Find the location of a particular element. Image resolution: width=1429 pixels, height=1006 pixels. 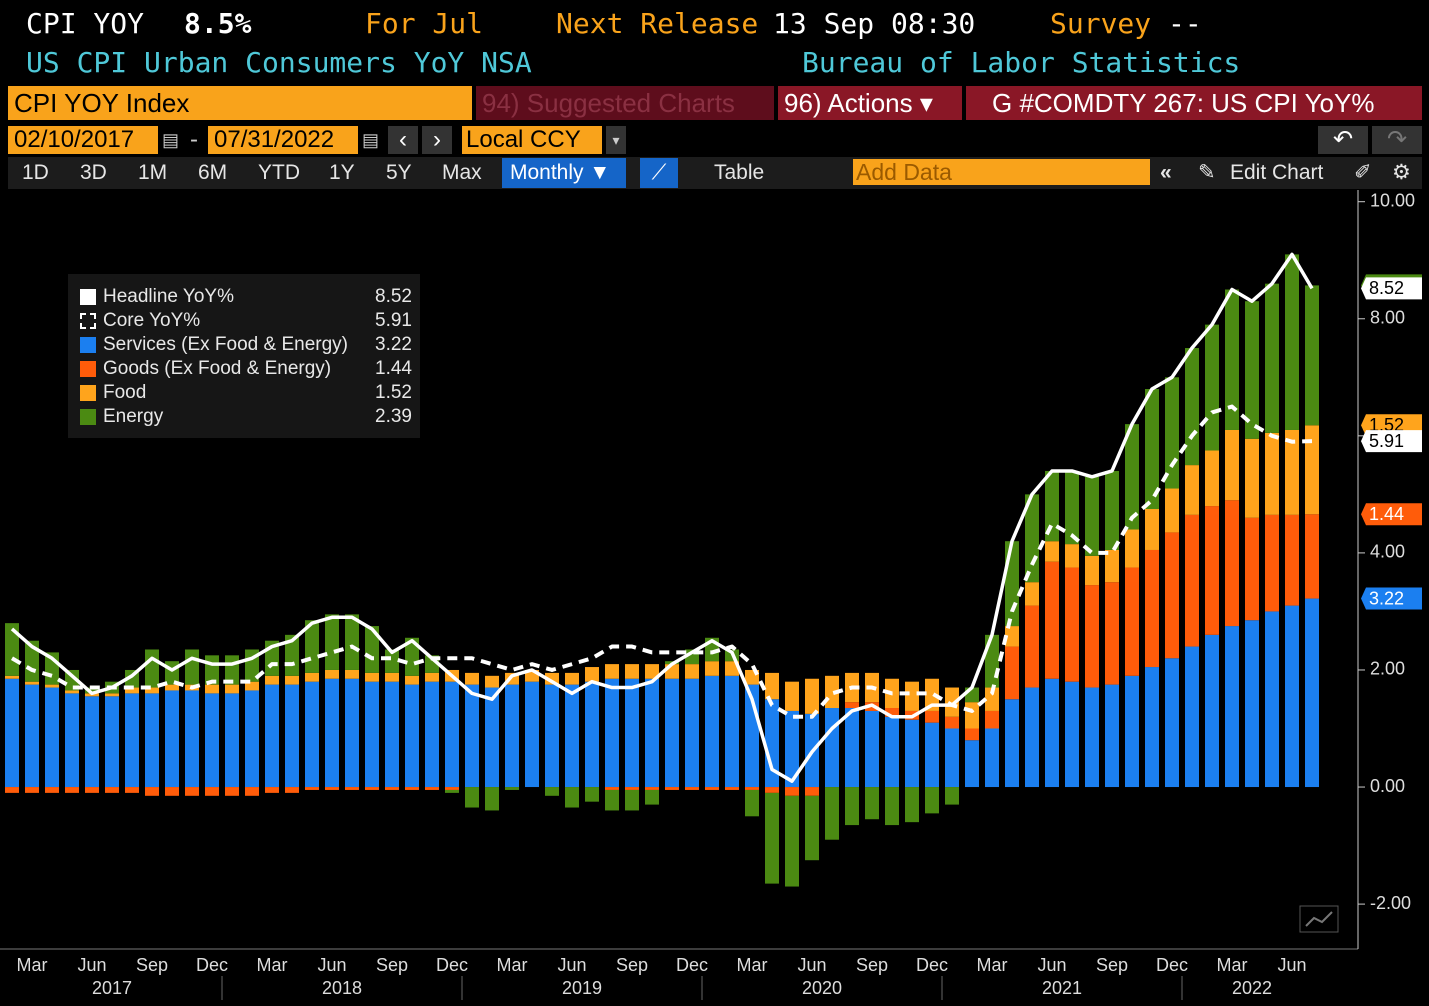

actions-menu: 96) Actions ▾ is located at coordinates (870, 103).